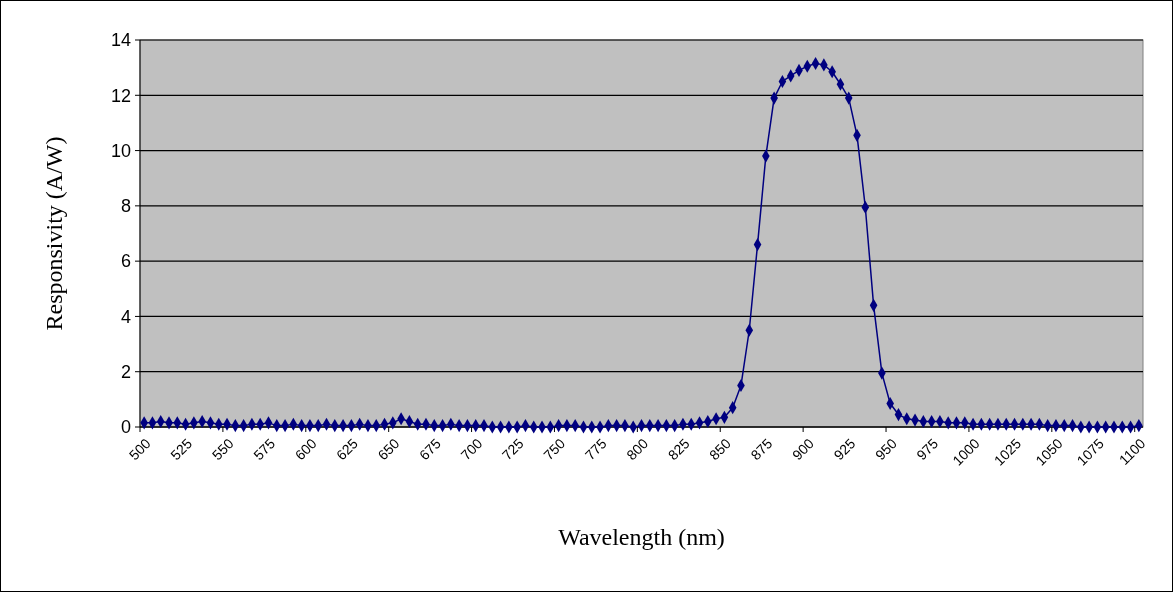 The image size is (1173, 592). What do you see at coordinates (720, 449) in the screenshot?
I see `x-tick-label: 850` at bounding box center [720, 449].